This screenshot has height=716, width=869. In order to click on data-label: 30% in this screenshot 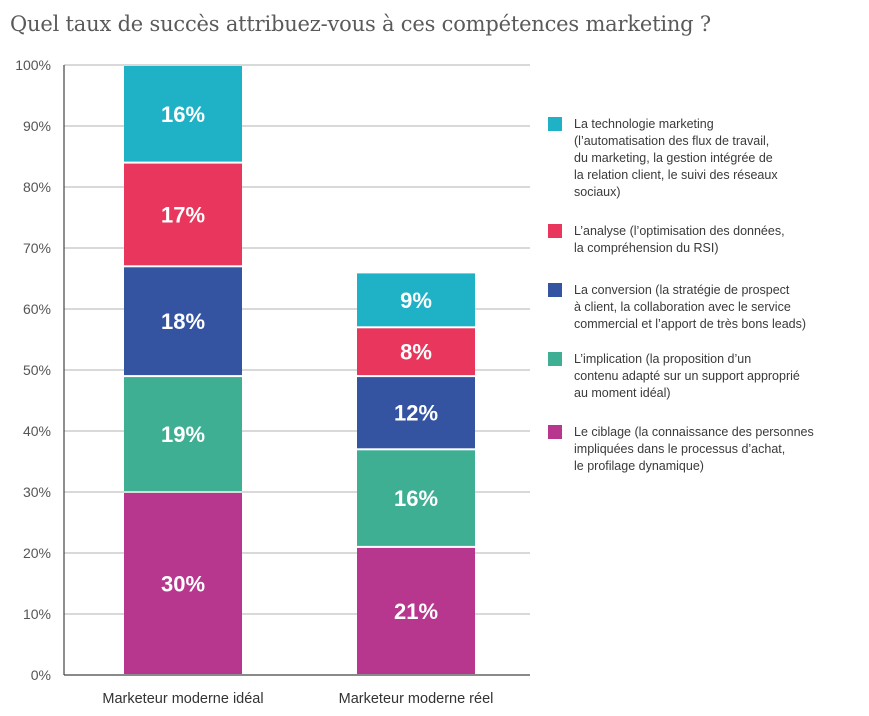, I will do `click(183, 584)`.